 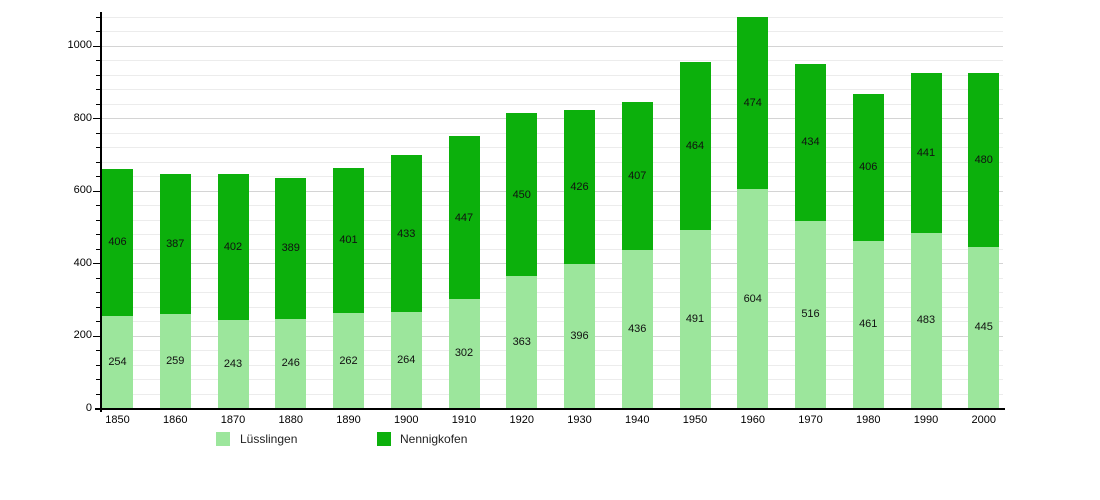 I want to click on bar-value-label: 243, so click(x=233, y=363).